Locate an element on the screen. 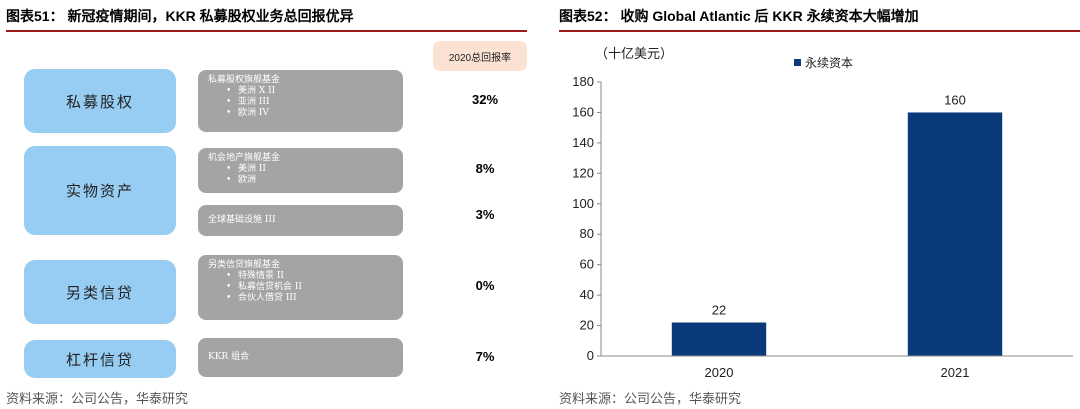  category-private-equity: 私募股权 is located at coordinates (100, 101).